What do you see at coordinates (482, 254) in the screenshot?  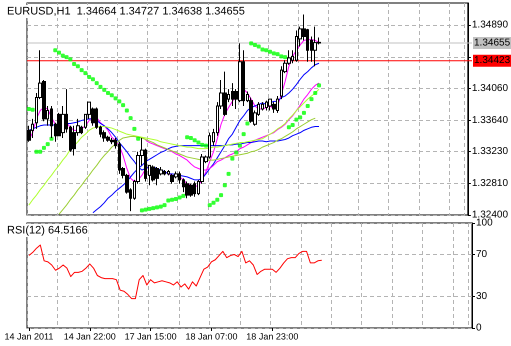 I see `y-tick-label: 70` at bounding box center [482, 254].